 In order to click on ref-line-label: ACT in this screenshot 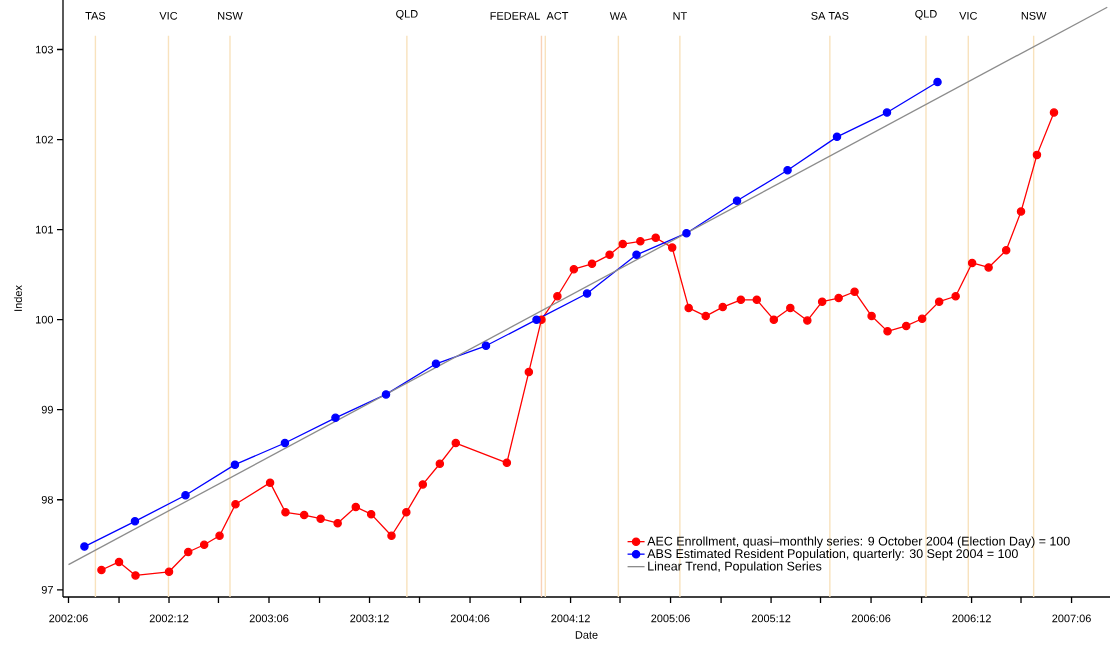, I will do `click(557, 15)`.